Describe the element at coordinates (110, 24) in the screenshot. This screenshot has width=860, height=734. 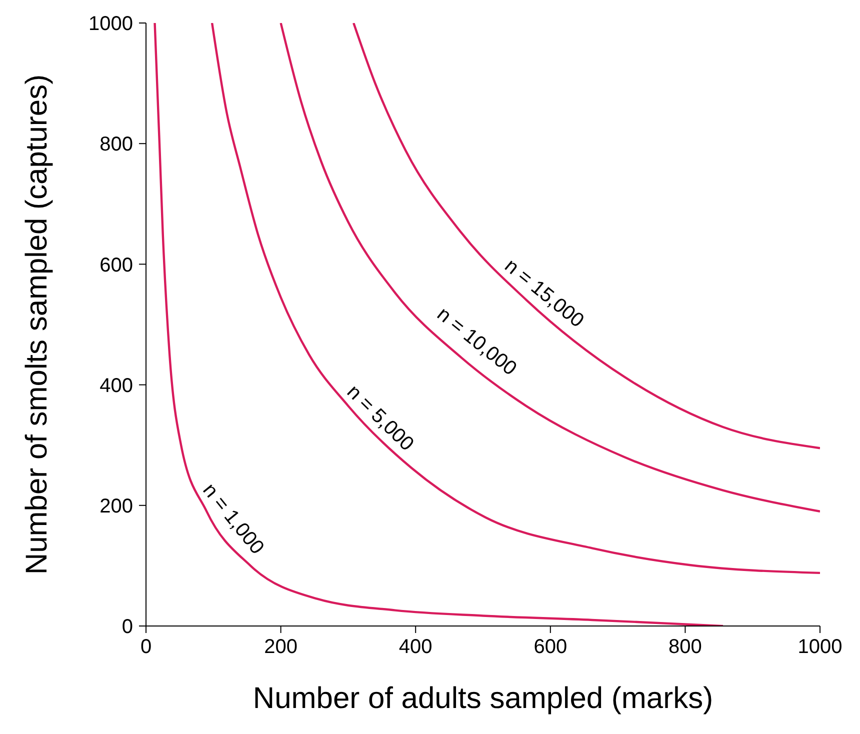
I see `y-tick-label: 1000` at that location.